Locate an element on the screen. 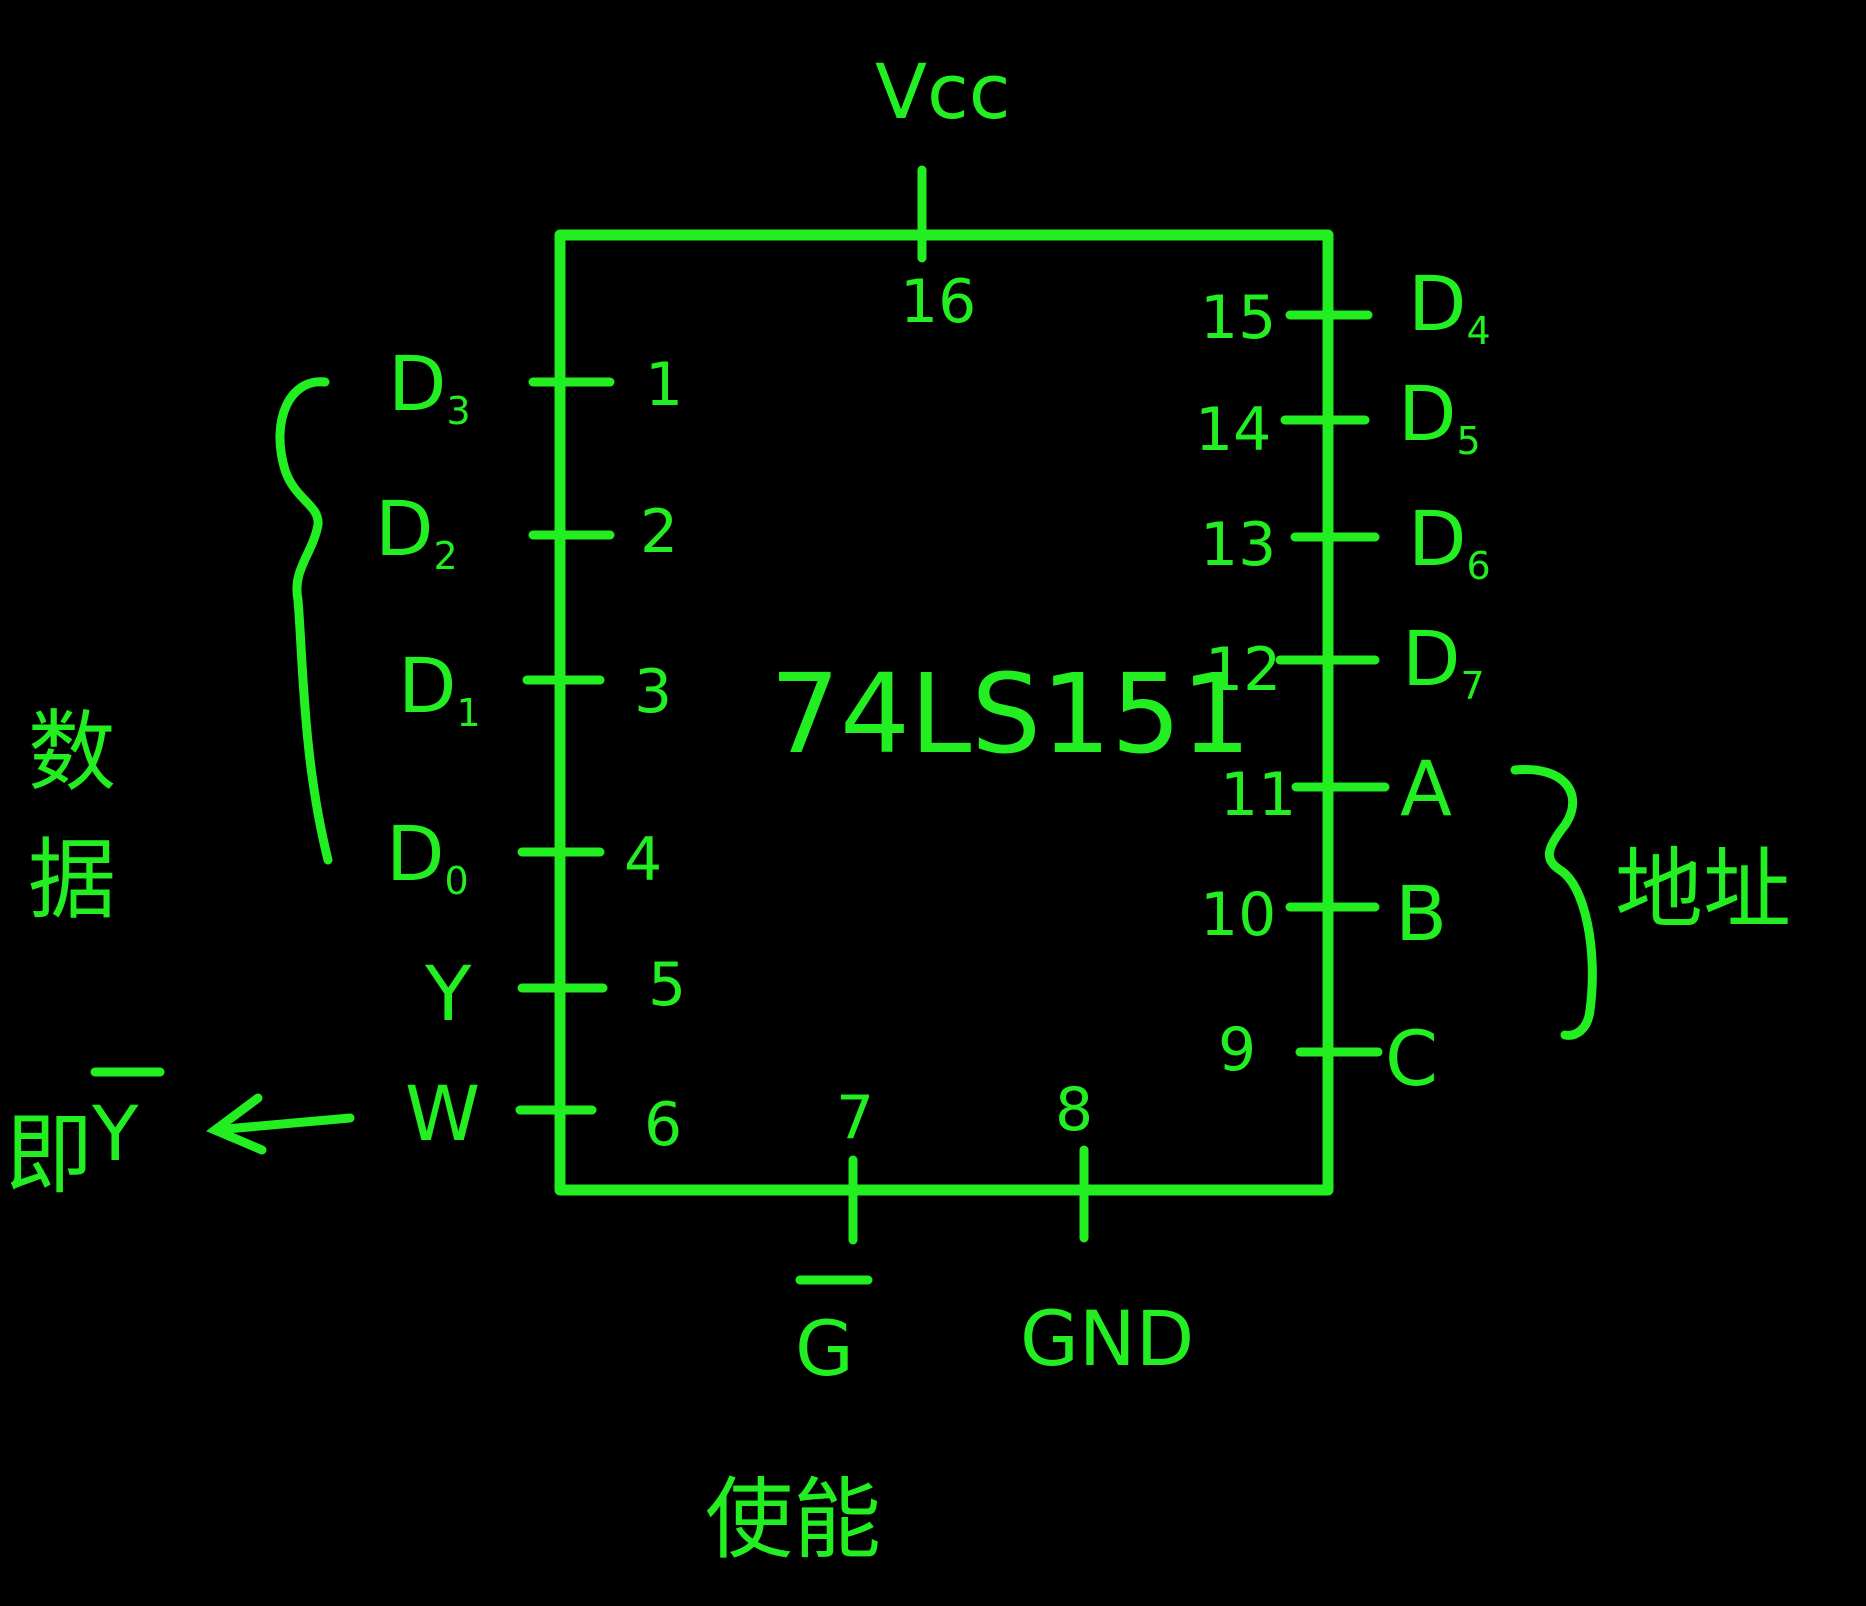 This screenshot has width=1866, height=1606. left-pin-6: 6 W is located at coordinates (543, 1114).